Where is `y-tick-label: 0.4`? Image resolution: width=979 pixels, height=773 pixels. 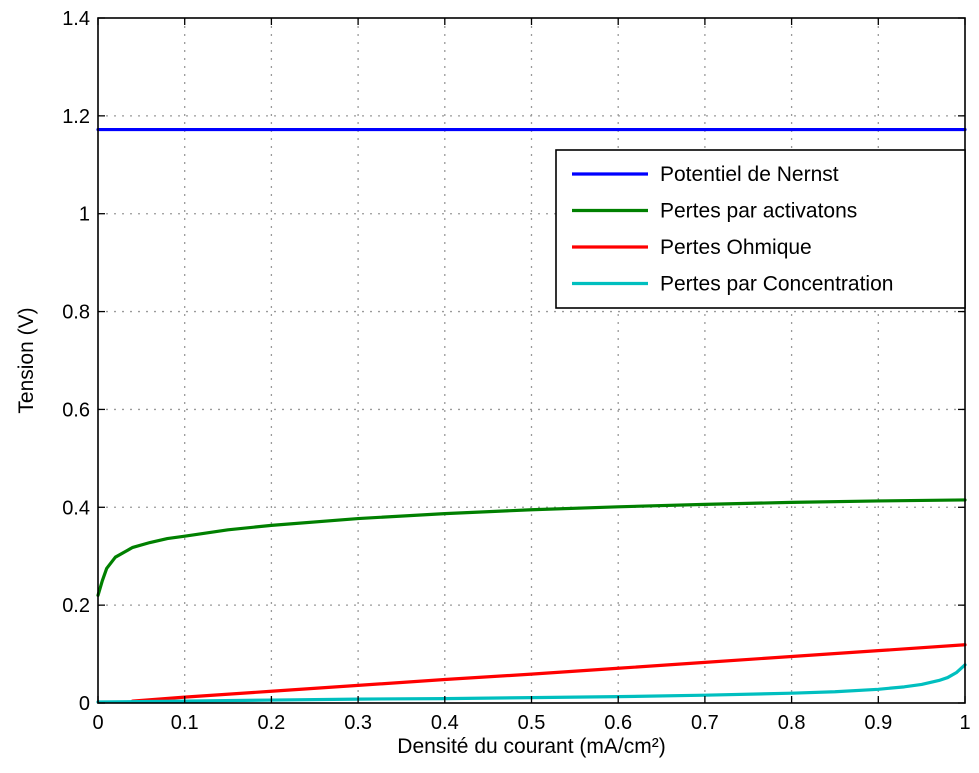
y-tick-label: 0.4 is located at coordinates (76, 508).